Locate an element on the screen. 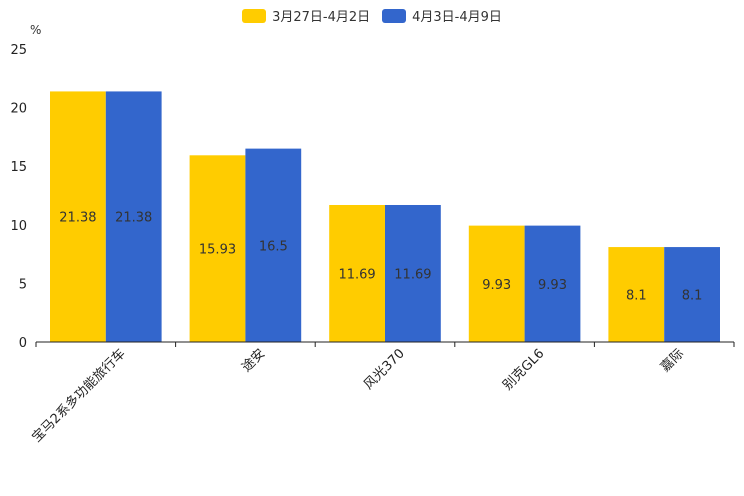 This screenshot has width=744, height=496. legend-item-series-2: 4月3日-4月9日 is located at coordinates (442, 15).